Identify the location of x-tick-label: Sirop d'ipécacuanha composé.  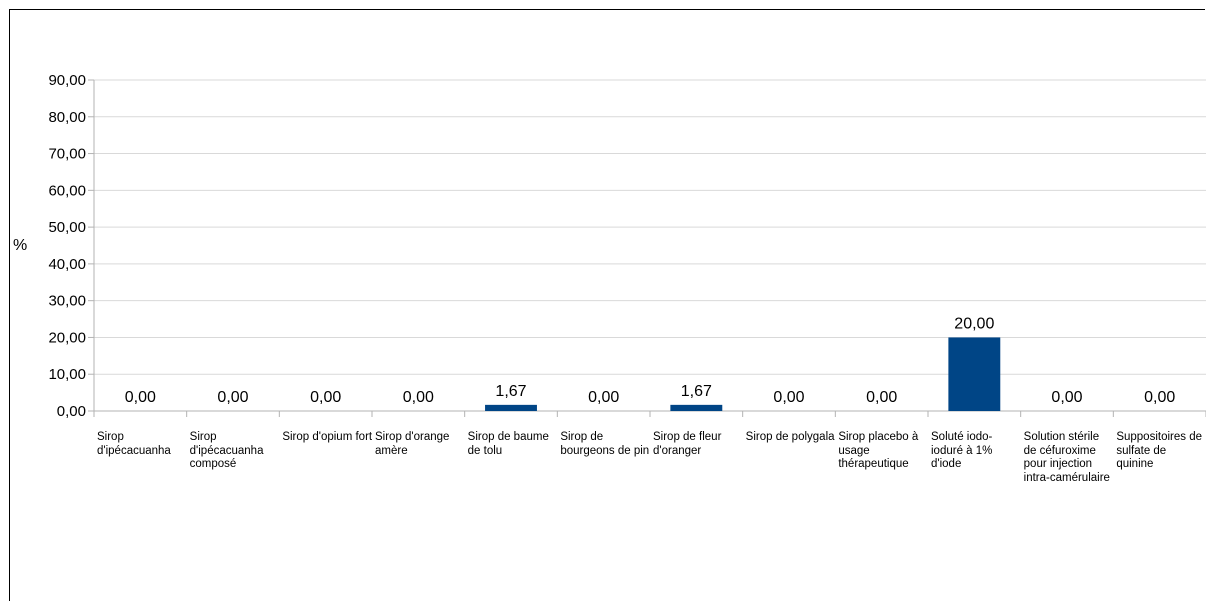
(226, 450).